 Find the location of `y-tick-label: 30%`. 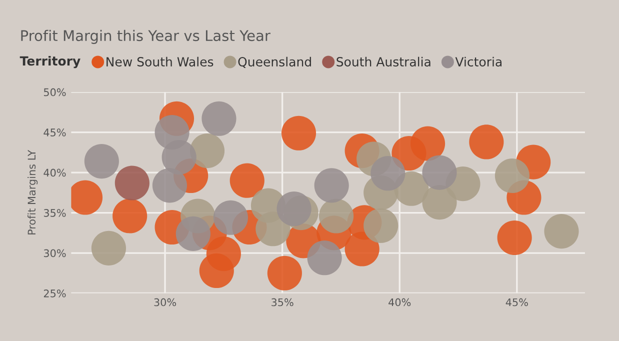

y-tick-label: 30% is located at coordinates (55, 253).